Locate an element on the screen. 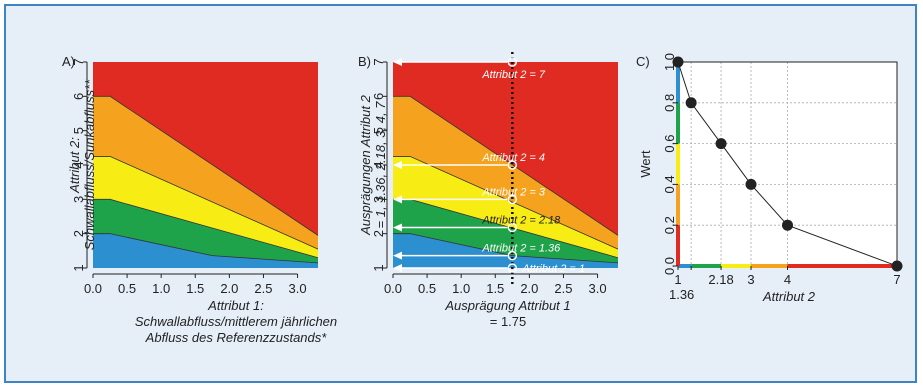 This screenshot has width=923, height=389. annotation-label: Attribut 2 = 3 is located at coordinates (513, 192).